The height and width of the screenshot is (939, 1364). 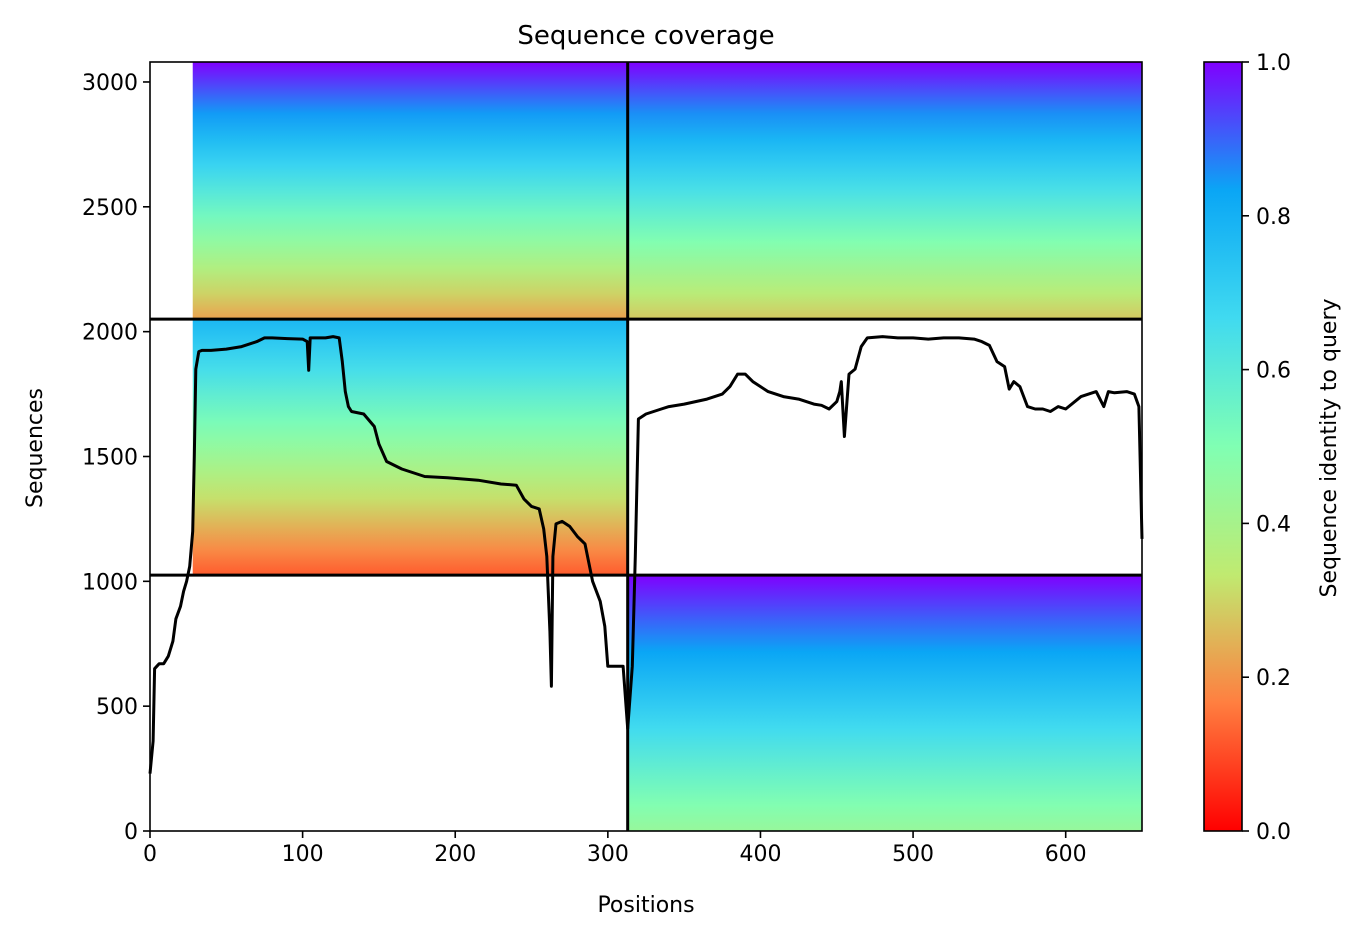 I want to click on colorbar: 0.0 0.2 0.4 0.6 0.8 1.0, so click(x=1247, y=448).